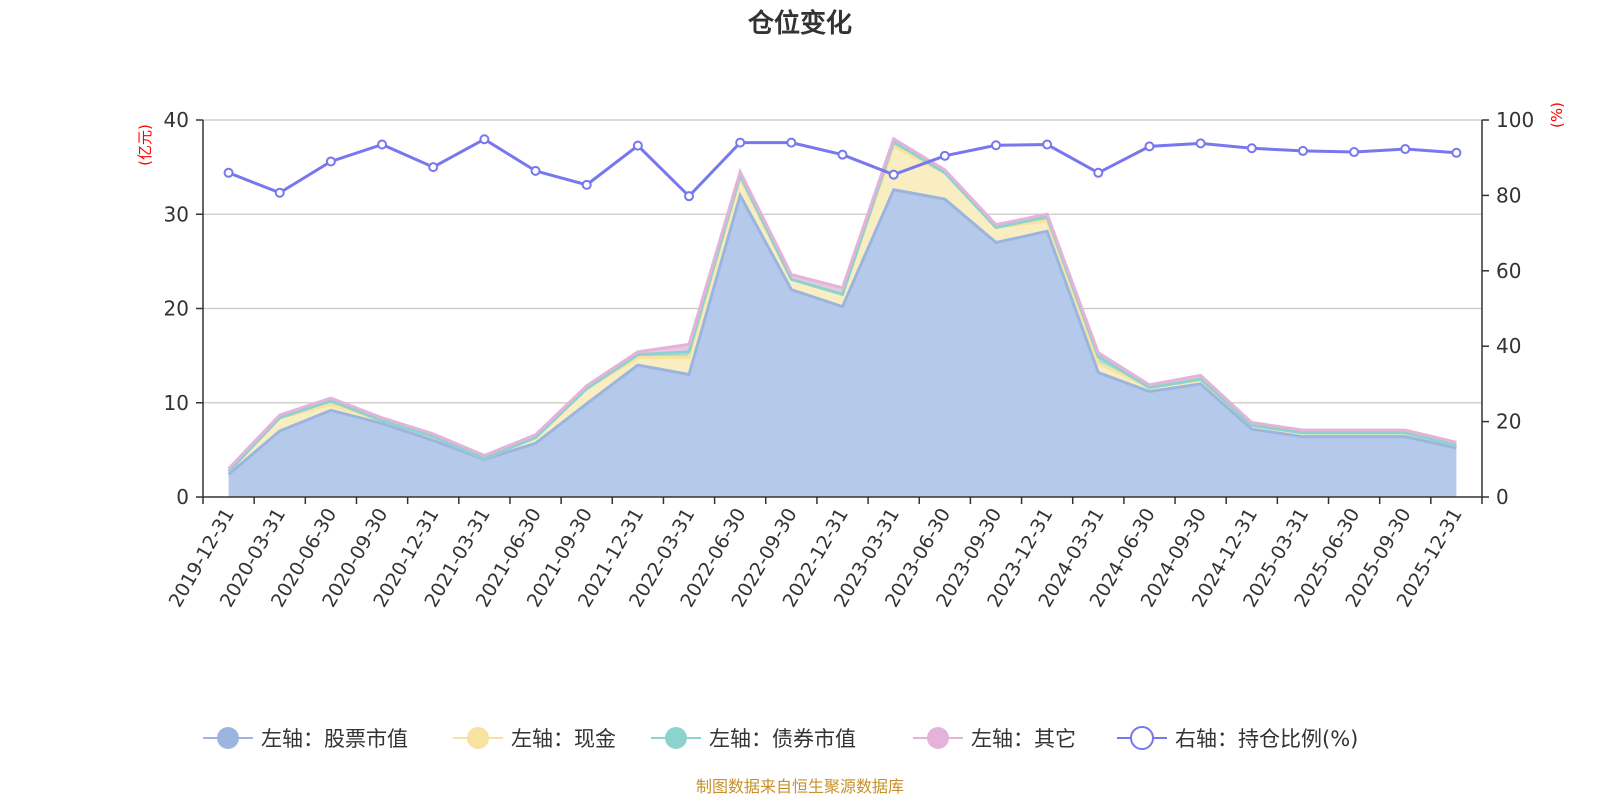  Describe the element at coordinates (176, 120) in the screenshot. I see `left-tick-label: 40` at that location.